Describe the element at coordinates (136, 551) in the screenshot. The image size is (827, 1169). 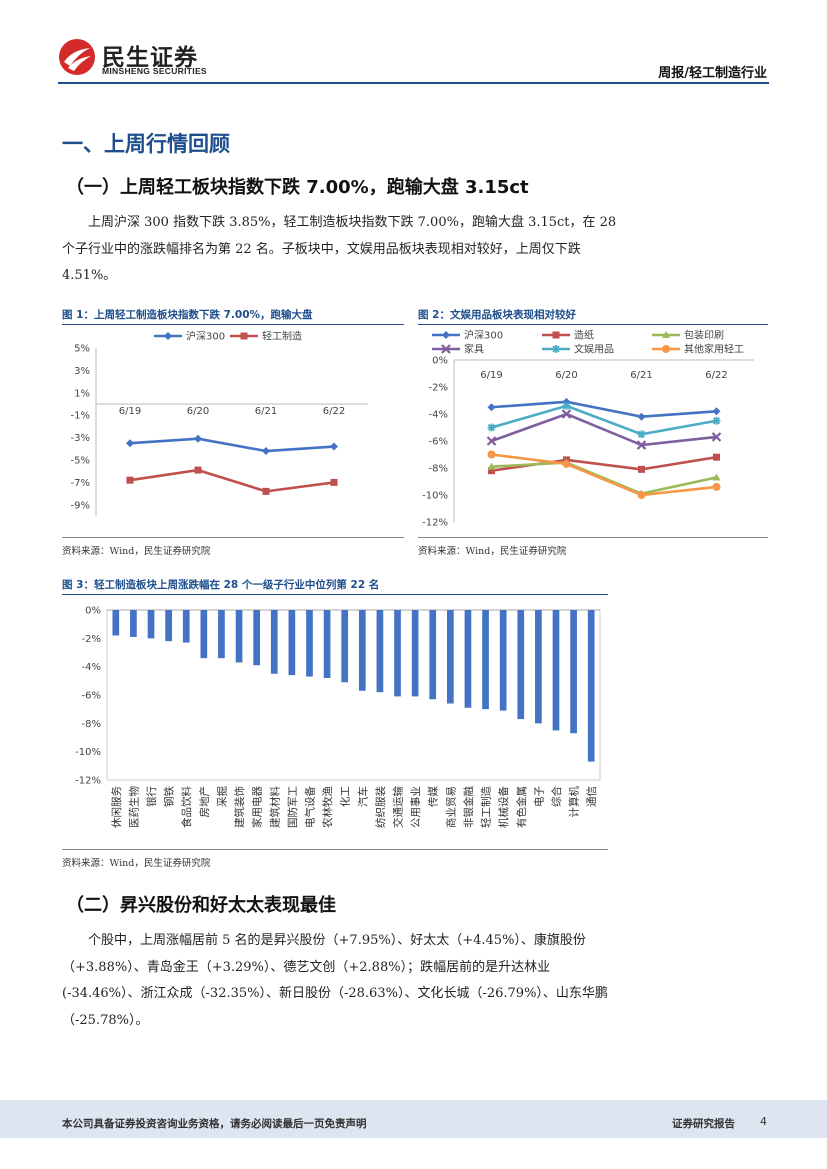
I see `figure-1-source: 资料来源：Wind，民生证券研究院` at that location.